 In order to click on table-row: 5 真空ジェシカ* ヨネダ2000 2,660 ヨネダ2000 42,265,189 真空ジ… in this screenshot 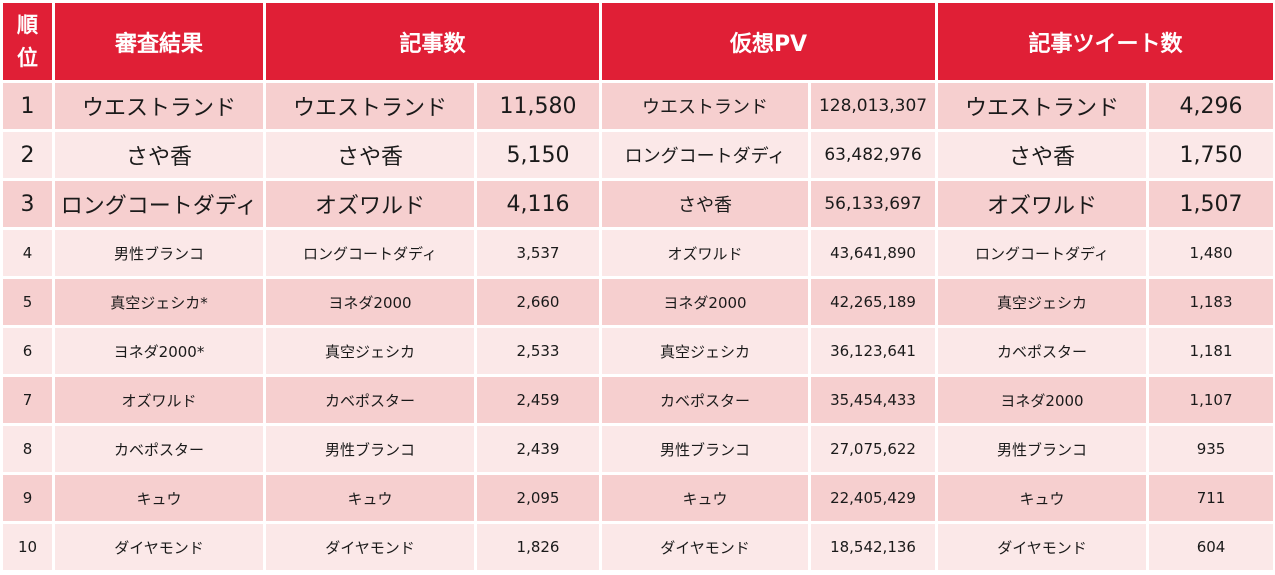, I will do `click(638, 302)`.